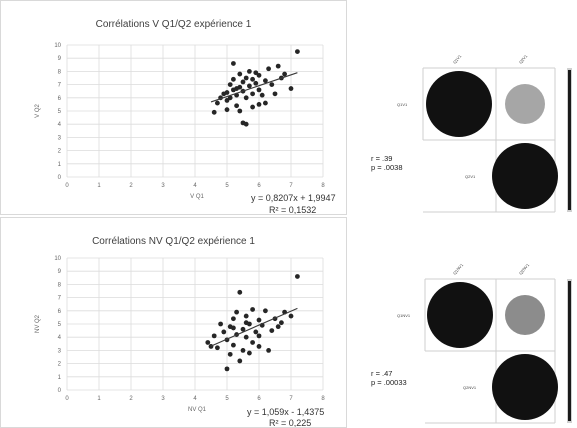 The width and height of the screenshot is (577, 428). Describe the element at coordinates (57, 46) in the screenshot. I see `y-tick-label: 10` at that location.